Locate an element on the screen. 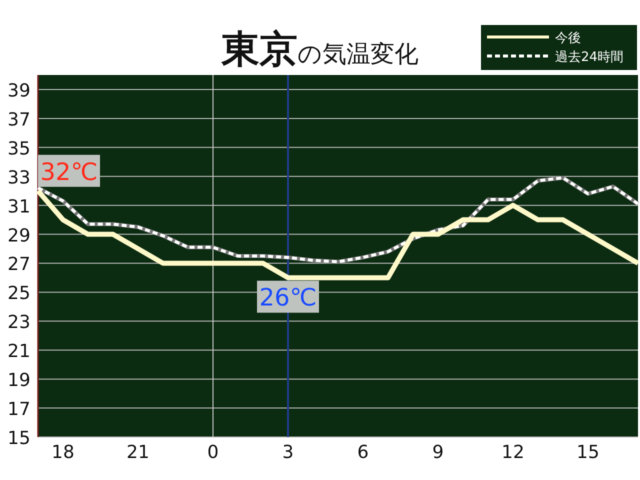  chart-title: 東京の気温変化 is located at coordinates (319, 49).